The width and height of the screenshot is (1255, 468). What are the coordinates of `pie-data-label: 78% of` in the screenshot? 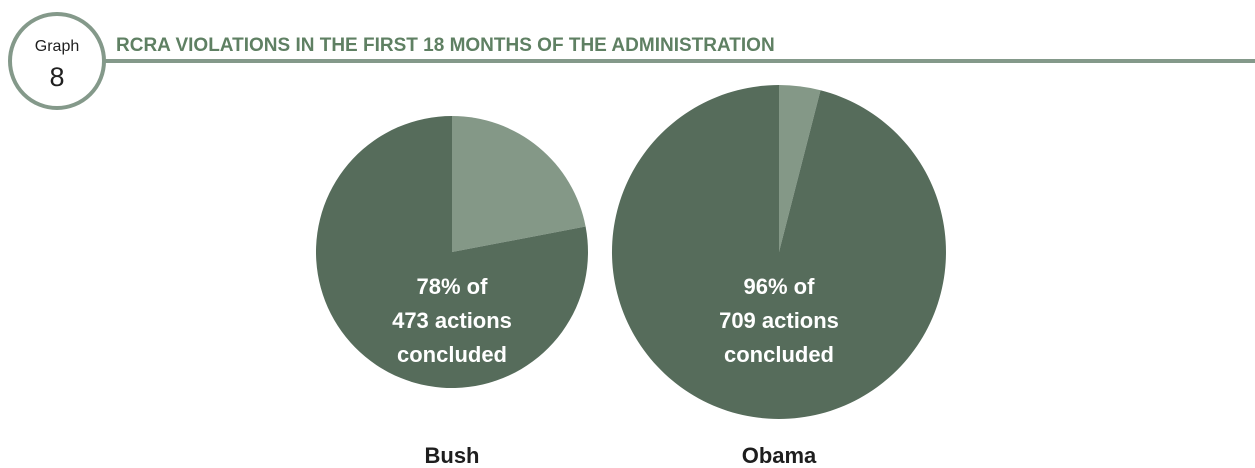 It's located at (453, 286).